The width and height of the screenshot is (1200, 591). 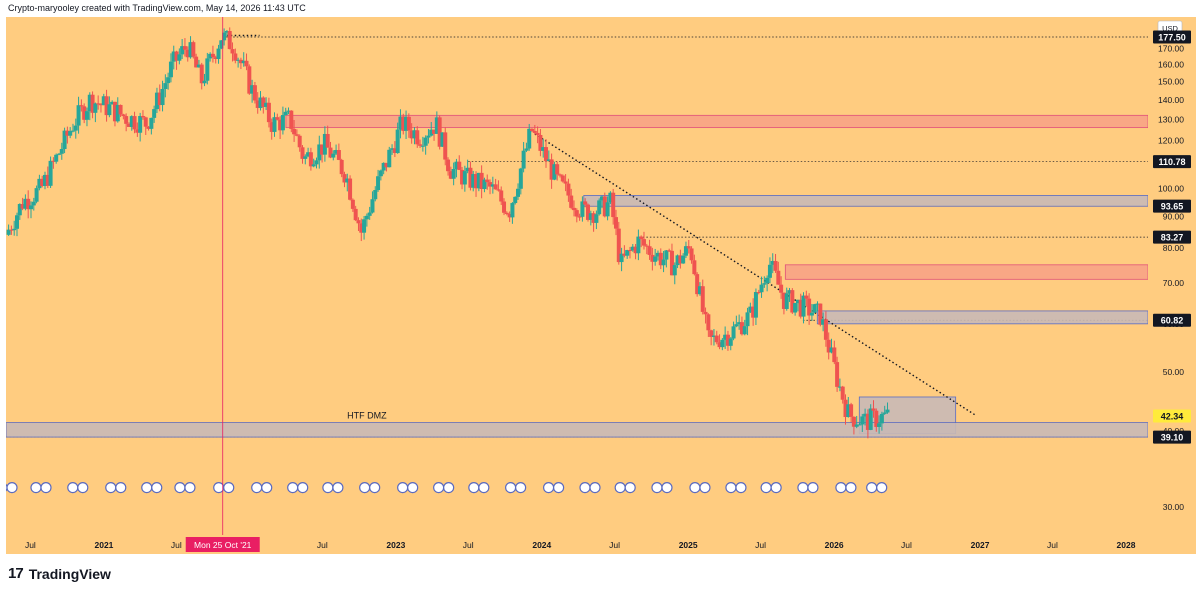 I want to click on crosshair-date-label: Mon 25 Oct '21, so click(x=223, y=545).